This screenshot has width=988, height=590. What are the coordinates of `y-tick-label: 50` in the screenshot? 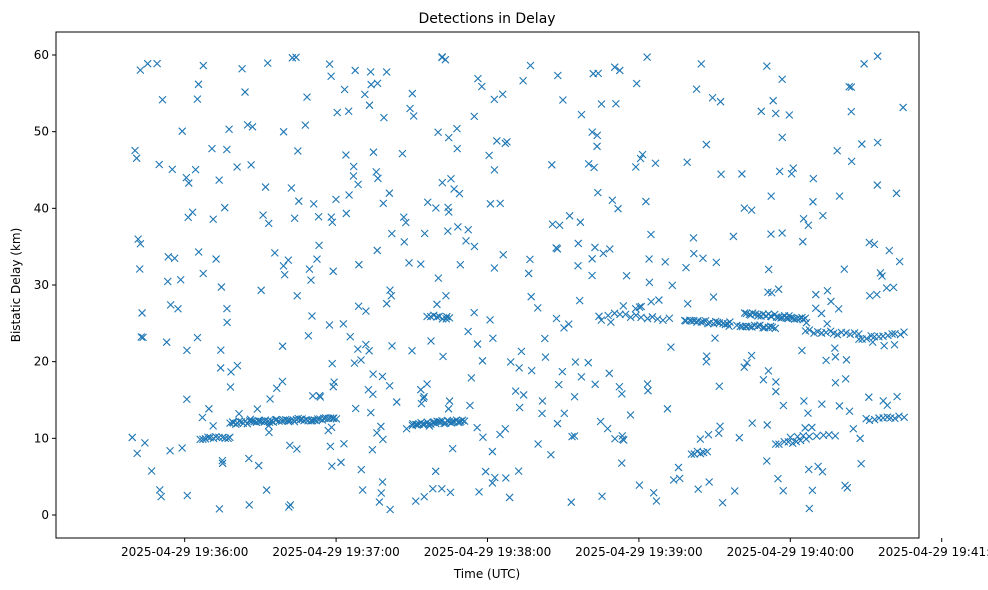 It's located at (41, 132).